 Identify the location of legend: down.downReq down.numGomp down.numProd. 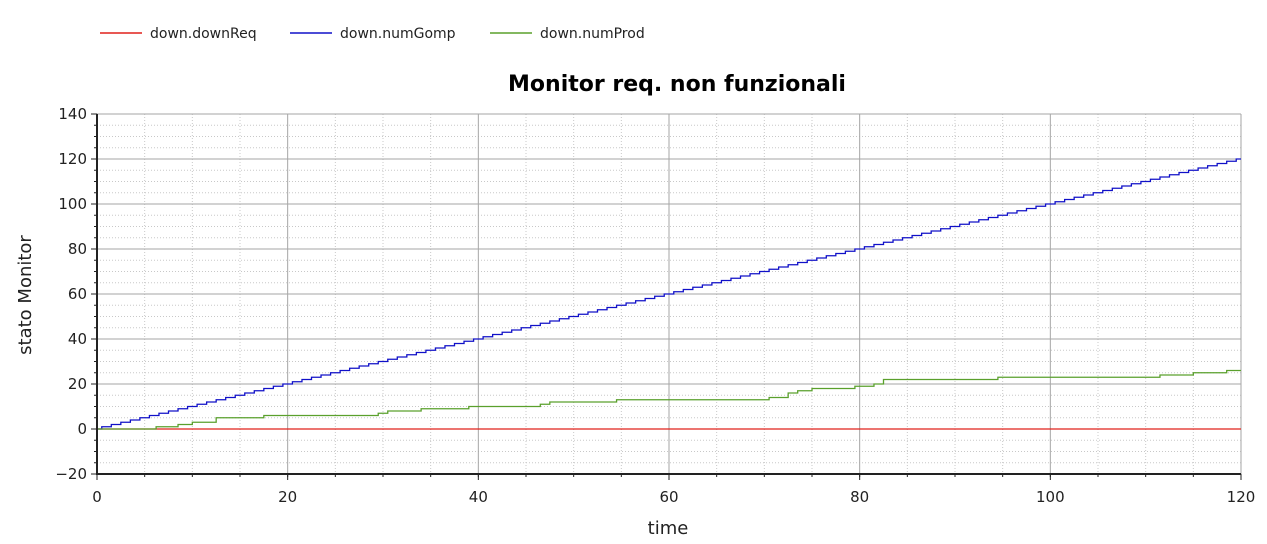
(372, 34).